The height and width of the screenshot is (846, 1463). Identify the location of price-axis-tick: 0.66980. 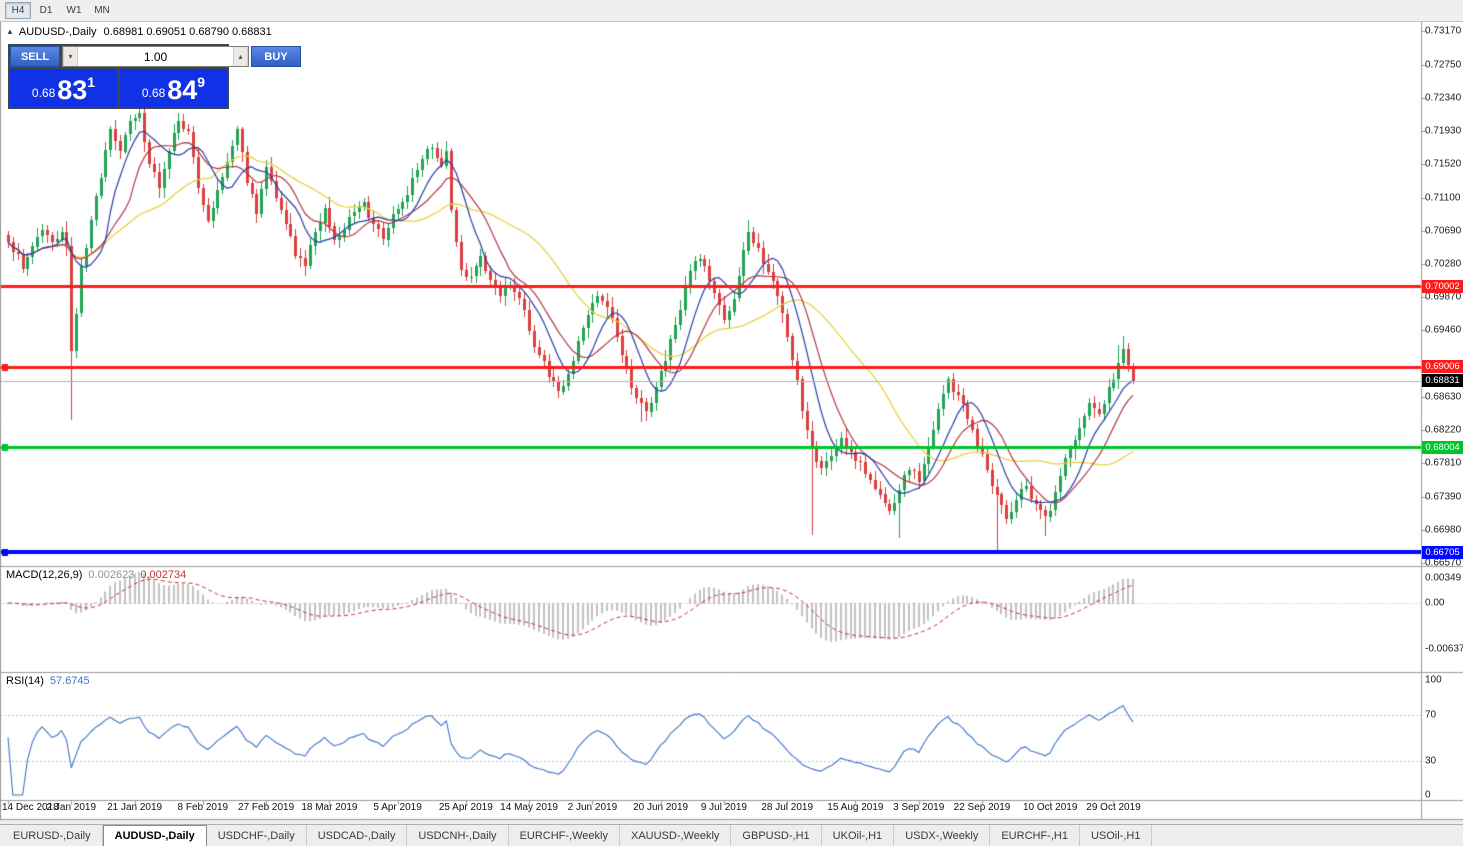
(1443, 530).